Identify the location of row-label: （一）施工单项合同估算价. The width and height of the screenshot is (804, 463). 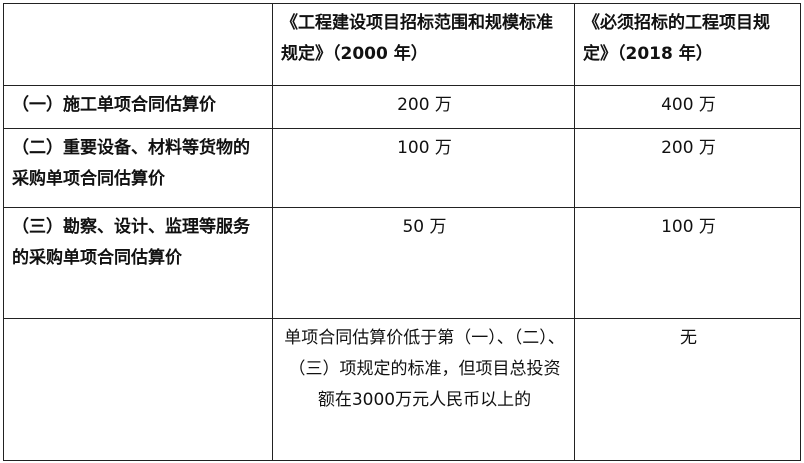
(138, 107).